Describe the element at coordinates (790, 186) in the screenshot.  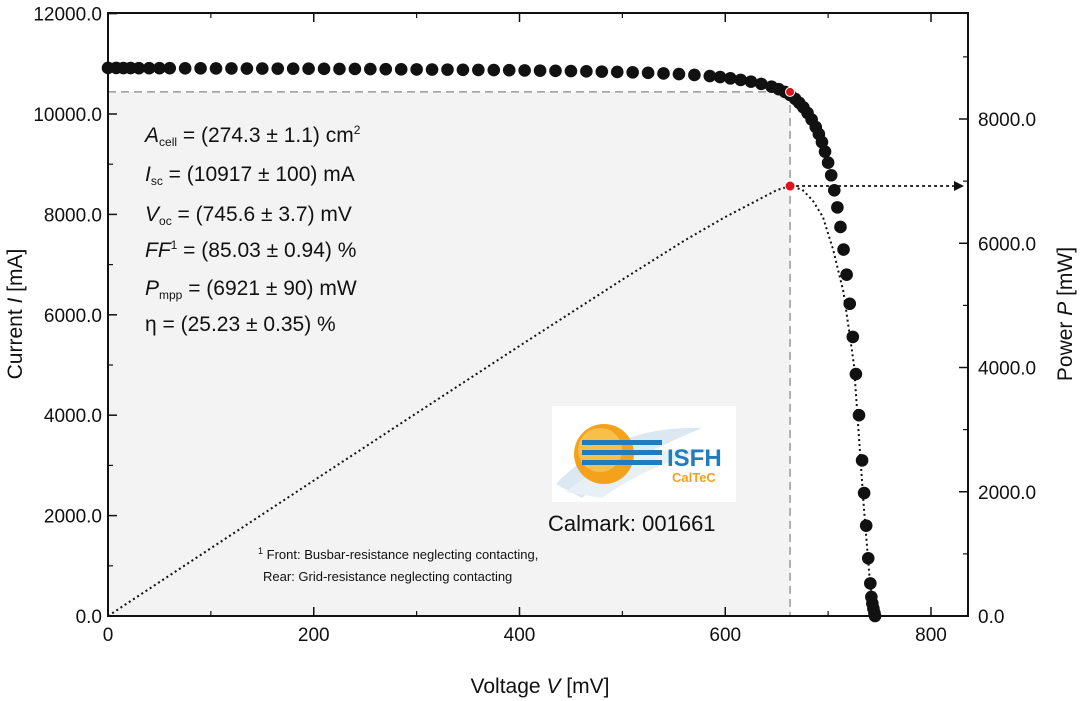
I see `mpp-power-point` at that location.